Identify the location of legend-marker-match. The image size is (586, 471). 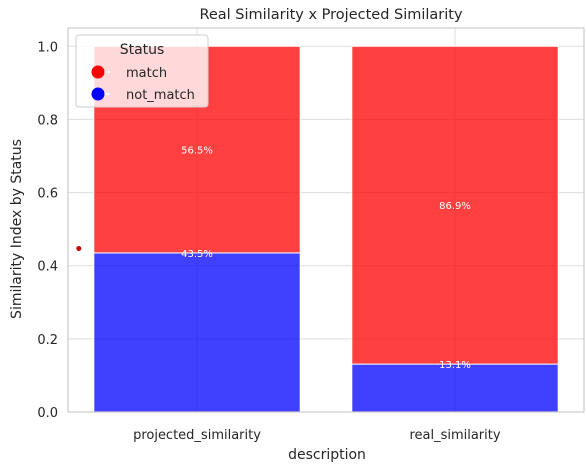
(98, 72).